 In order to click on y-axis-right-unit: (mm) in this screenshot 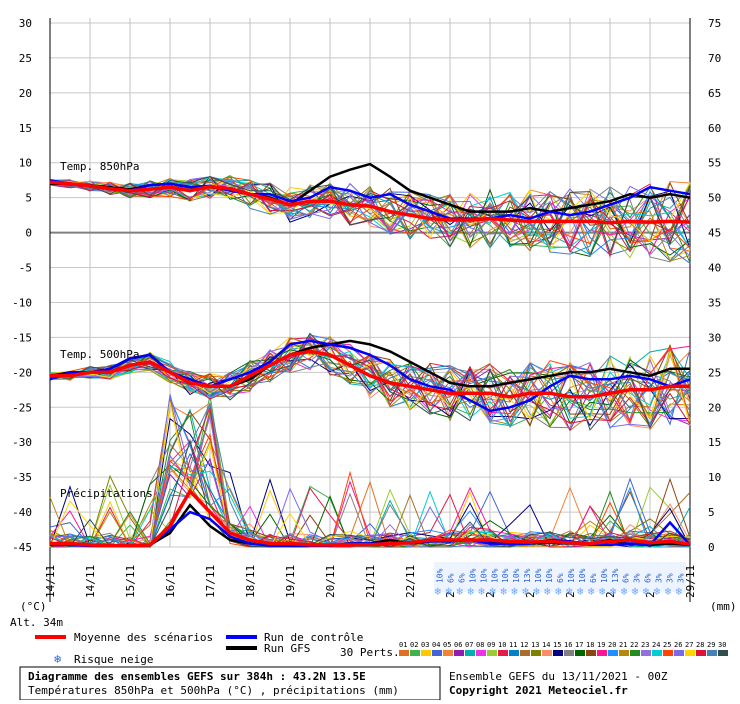, I will do `click(723, 606)`.